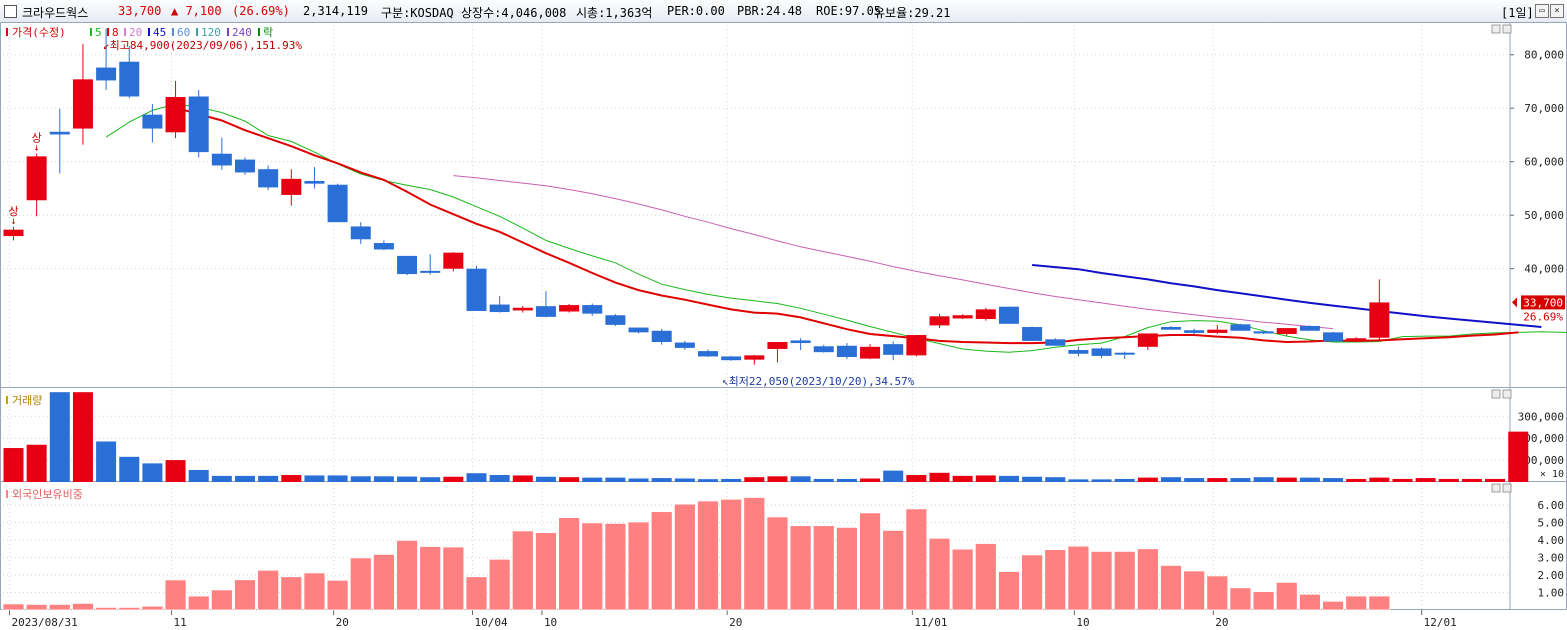 This screenshot has height=630, width=1567. What do you see at coordinates (1551, 523) in the screenshot?
I see `foreign-tick-label: 5.00` at bounding box center [1551, 523].